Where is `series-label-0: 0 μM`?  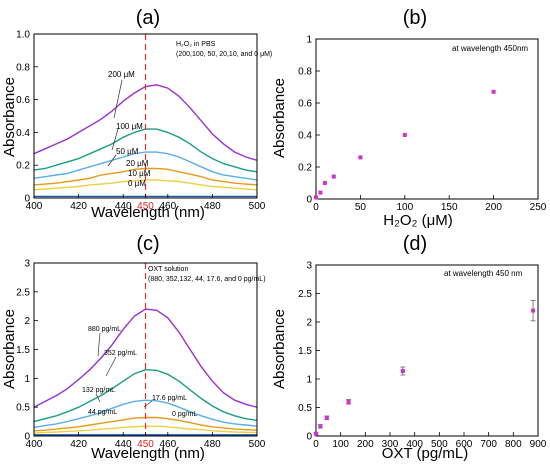 series-label-0: 0 μM is located at coordinates (137, 183).